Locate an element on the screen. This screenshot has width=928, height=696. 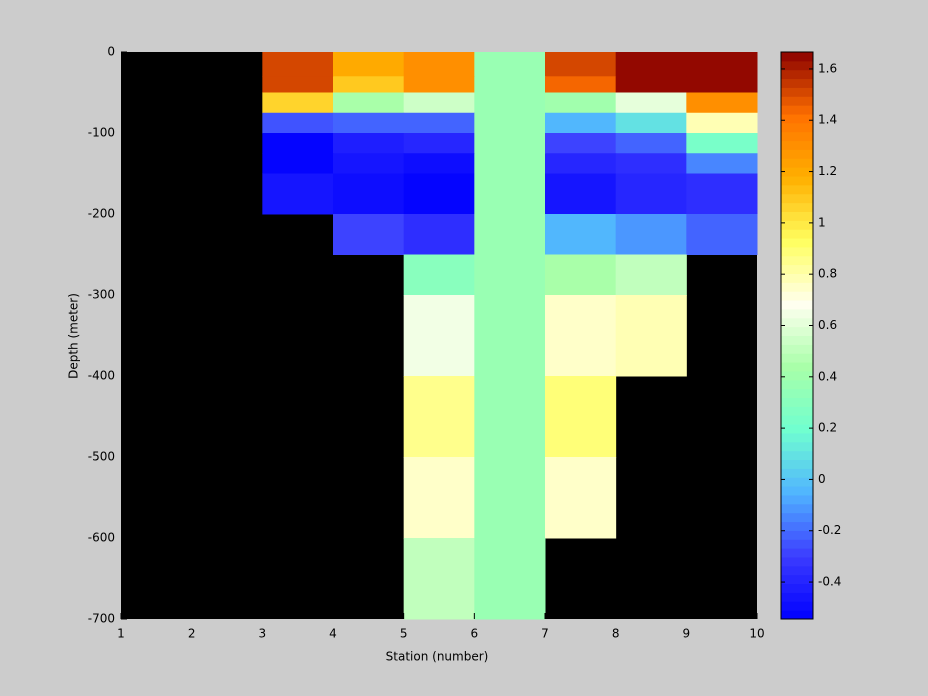
x-tick-label: 4 is located at coordinates (333, 634).